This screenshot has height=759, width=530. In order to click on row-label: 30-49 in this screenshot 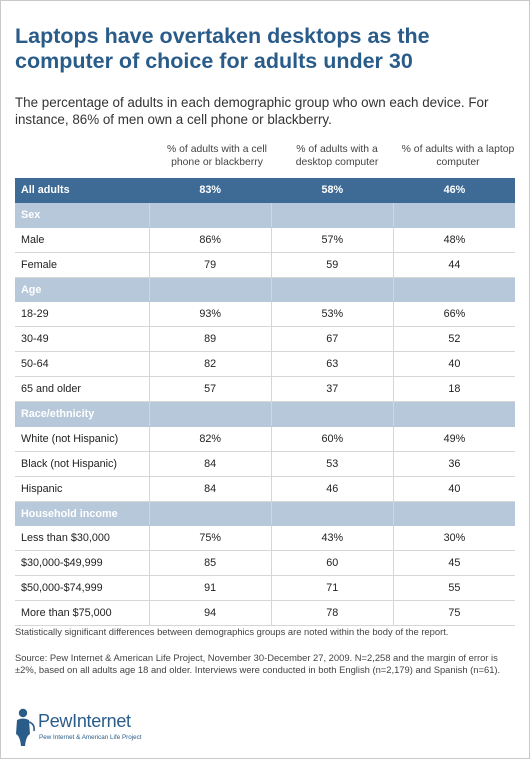, I will do `click(82, 339)`.